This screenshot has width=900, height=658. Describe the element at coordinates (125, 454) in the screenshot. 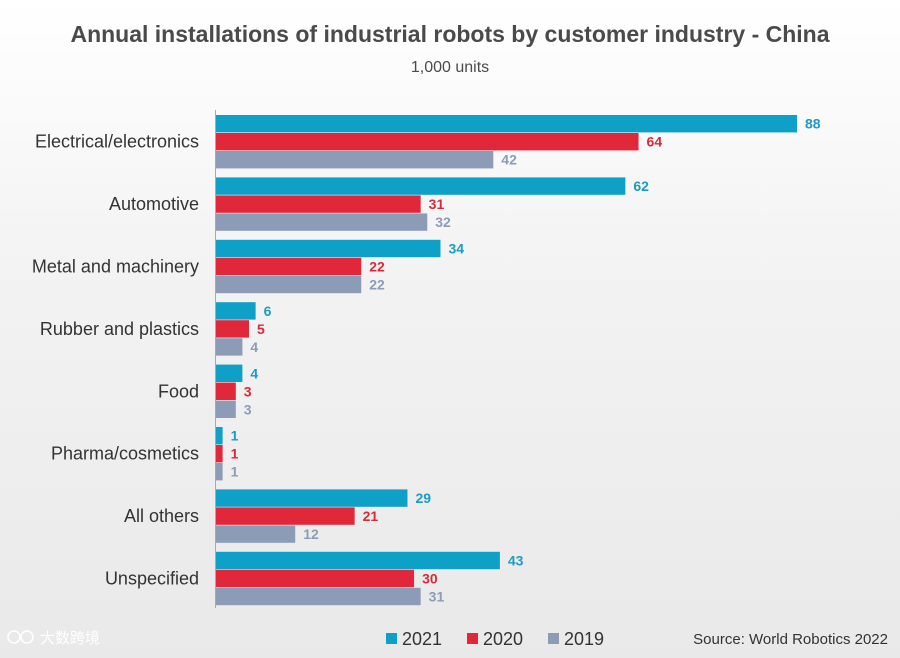

I see `category-label: Pharma/cosmetics` at that location.